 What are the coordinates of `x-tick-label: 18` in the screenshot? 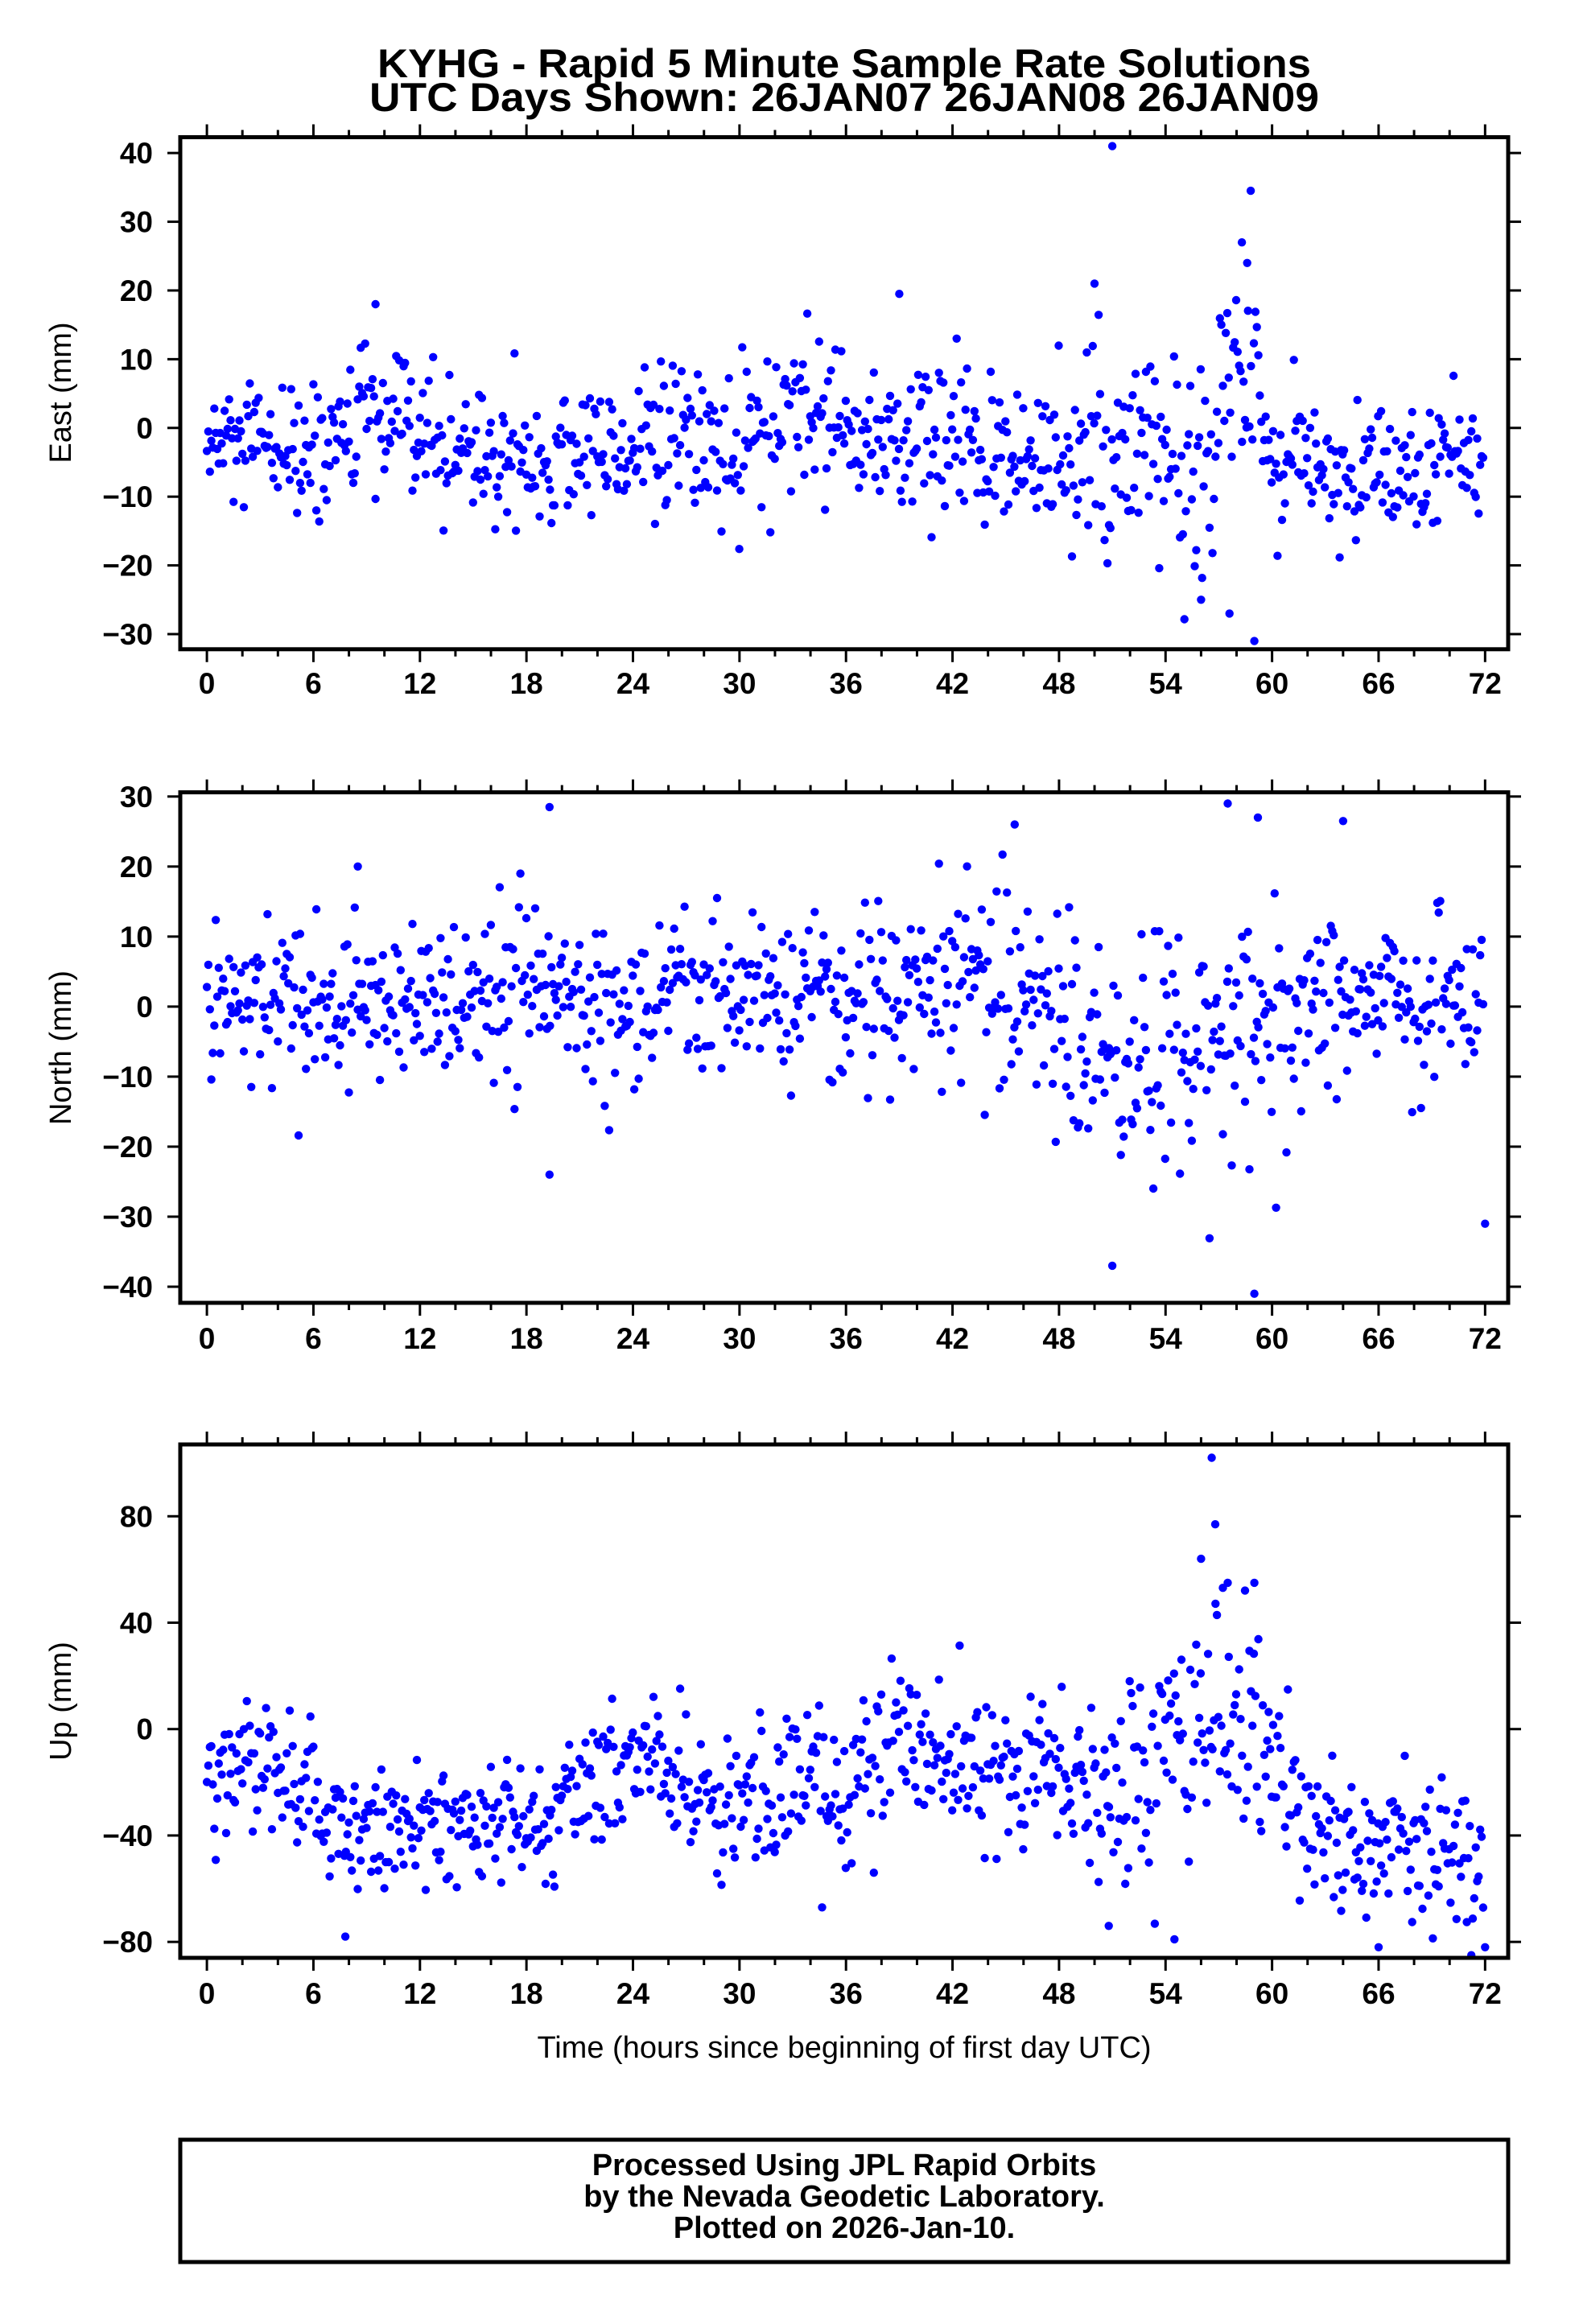 It's located at (526, 1338).